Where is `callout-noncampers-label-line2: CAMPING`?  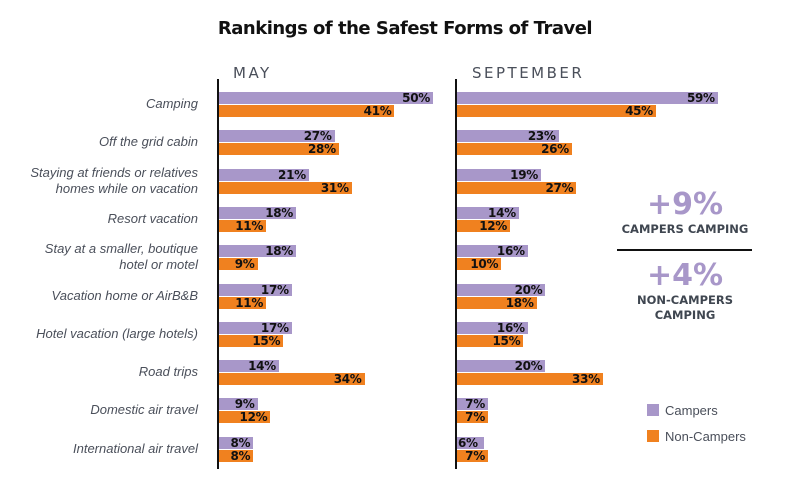
callout-noncampers-label-line2: CAMPING is located at coordinates (685, 315).